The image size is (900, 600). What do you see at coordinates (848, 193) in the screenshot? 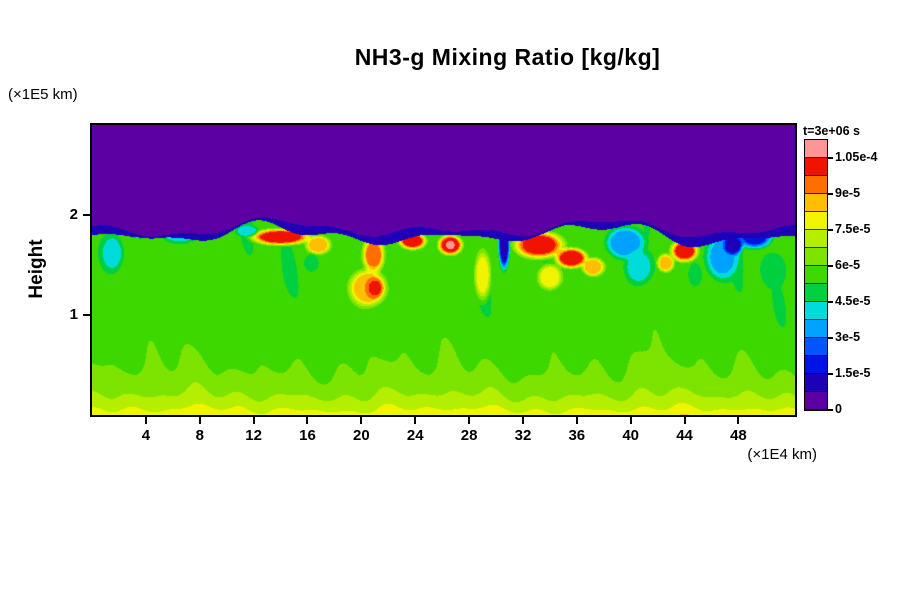
I see `colorbar-tick-label: 9e-5` at bounding box center [848, 193].